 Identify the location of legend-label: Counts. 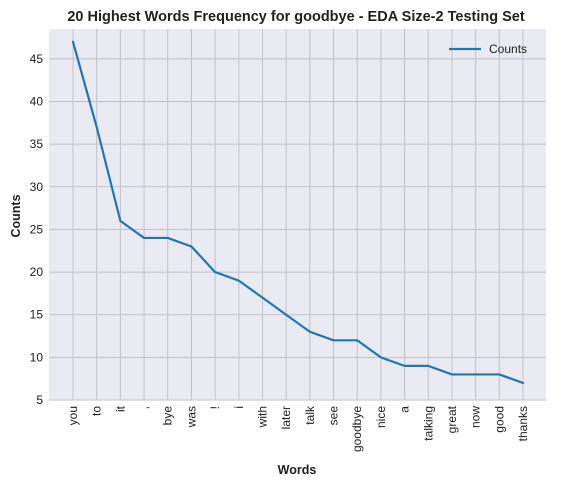
(508, 49).